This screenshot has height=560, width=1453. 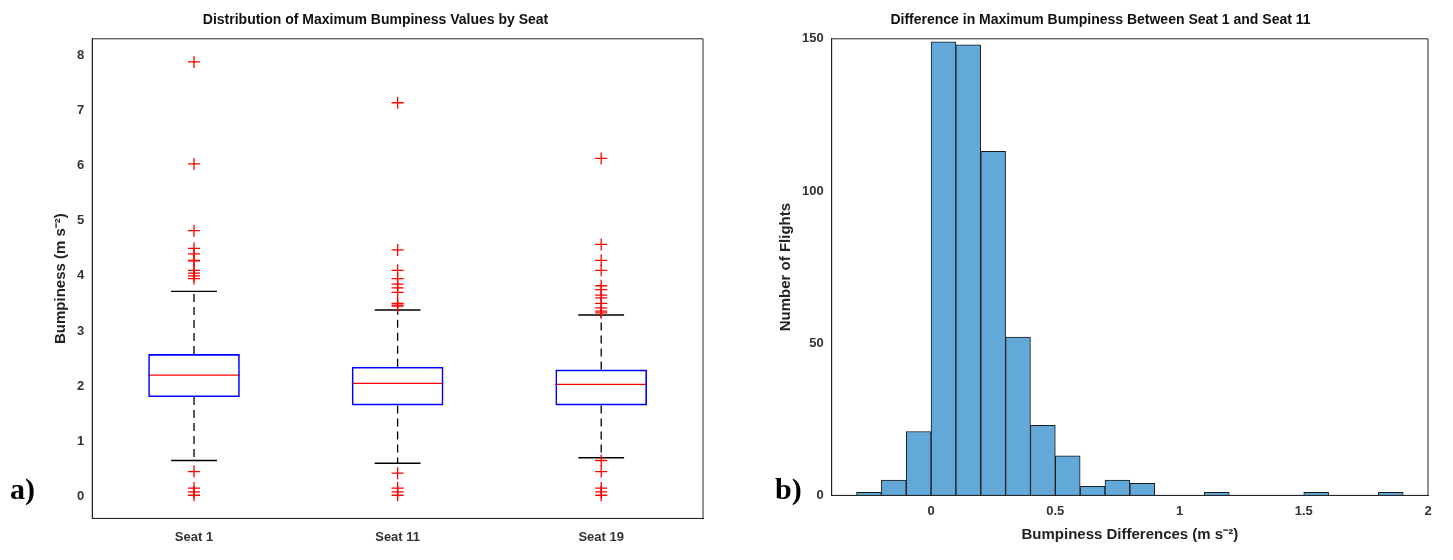 What do you see at coordinates (788, 489) in the screenshot?
I see `text: b)` at bounding box center [788, 489].